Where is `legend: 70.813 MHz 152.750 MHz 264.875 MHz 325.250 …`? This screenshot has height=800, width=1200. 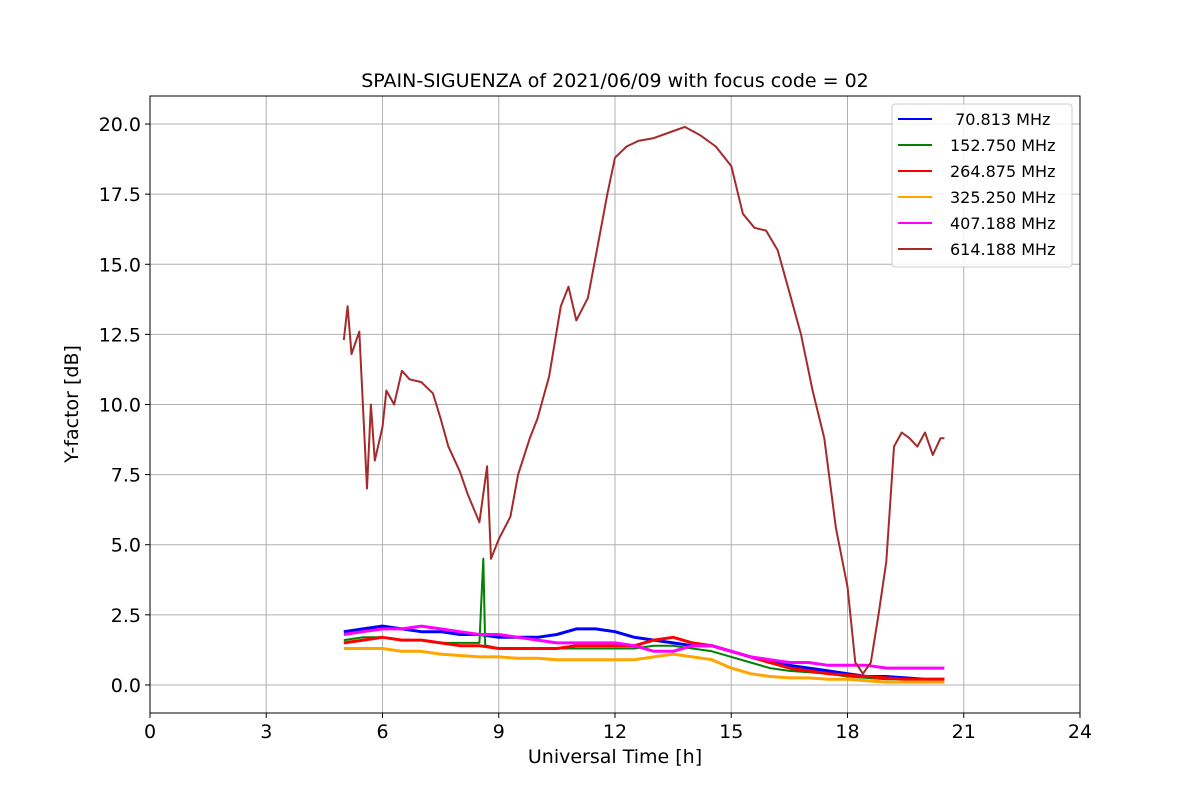 legend: 70.813 MHz 152.750 MHz 264.875 MHz 325.250 … is located at coordinates (982, 185).